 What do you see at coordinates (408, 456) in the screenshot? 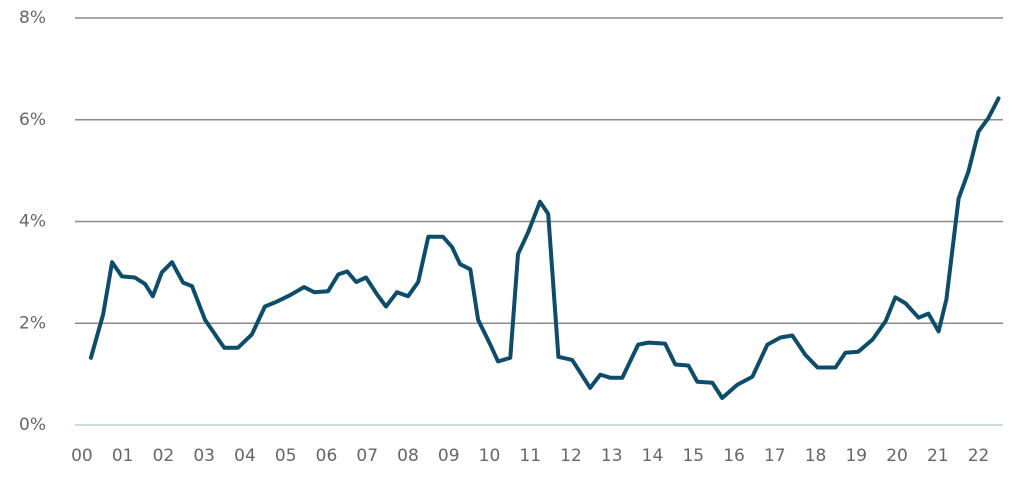
I see `x-tick-label: 08` at bounding box center [408, 456].